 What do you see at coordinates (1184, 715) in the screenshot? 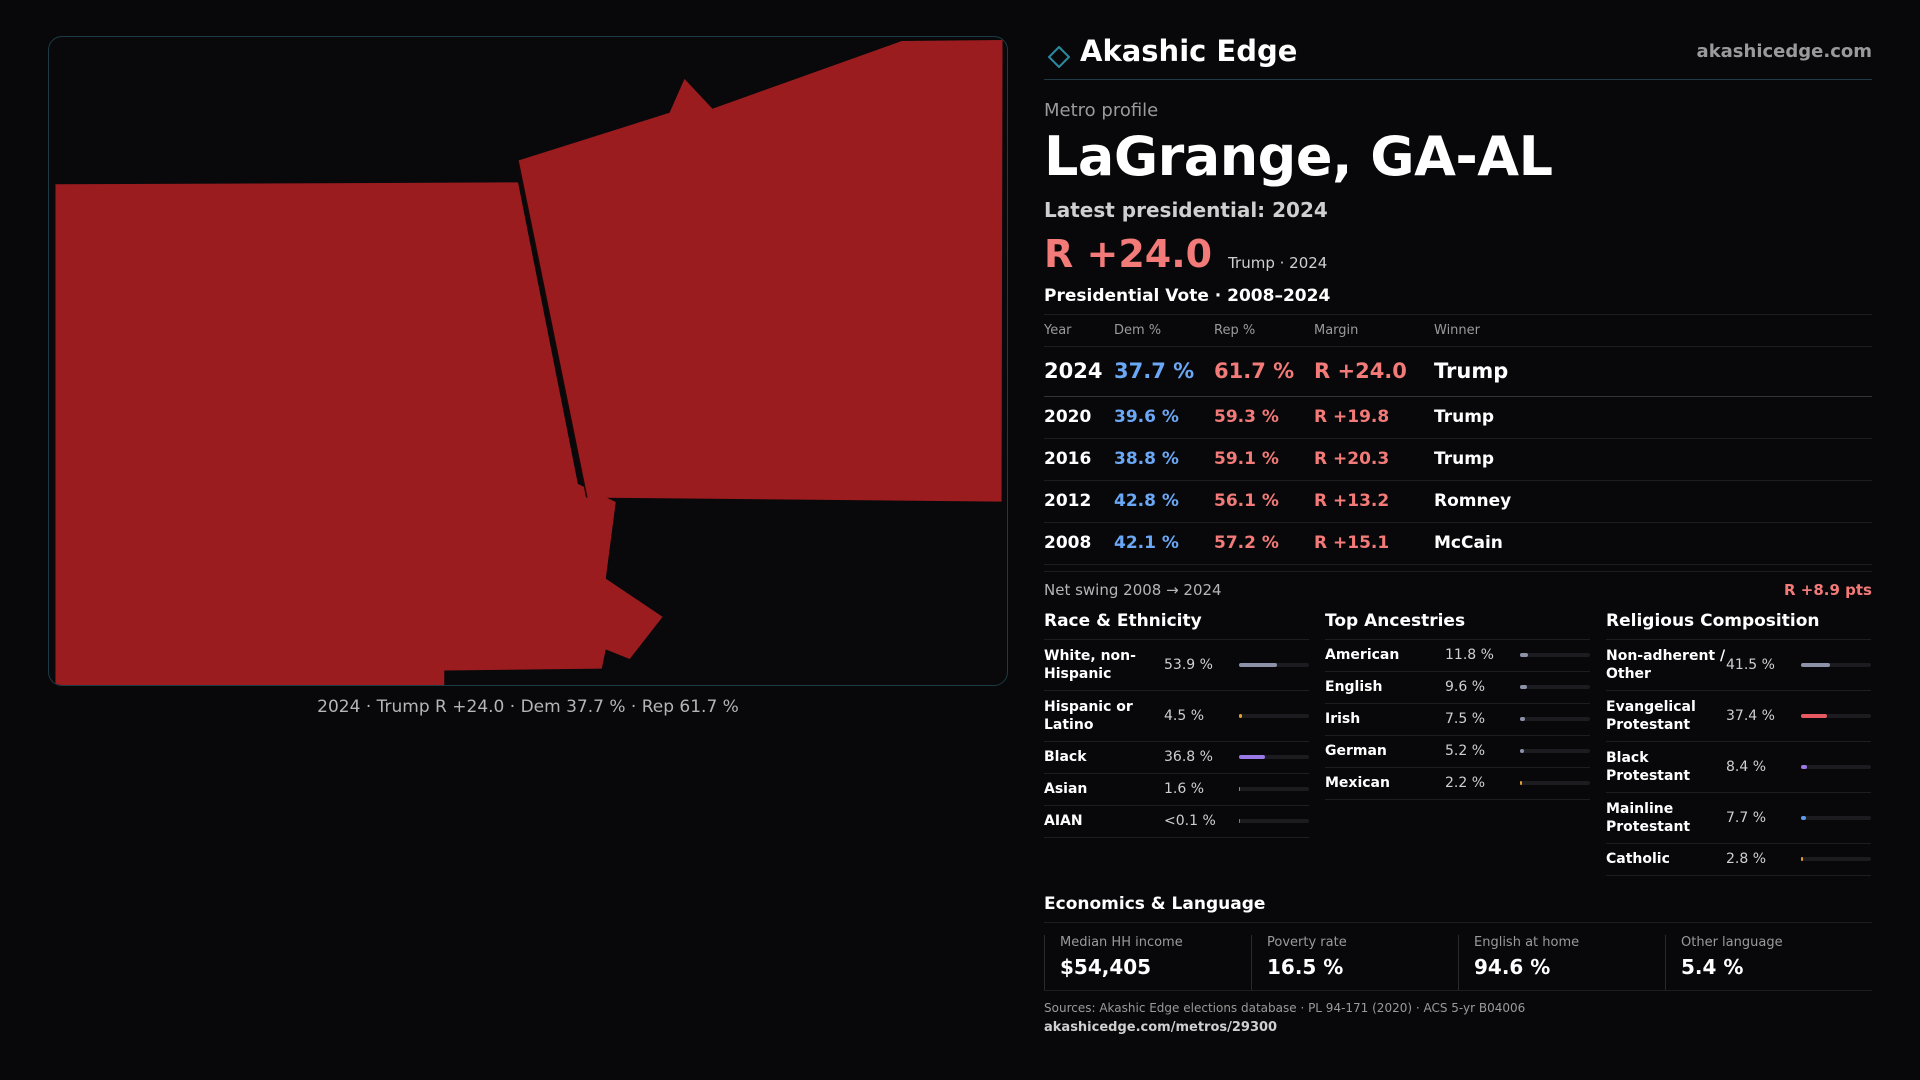
I see `stat-value: 4.5 %` at bounding box center [1184, 715].